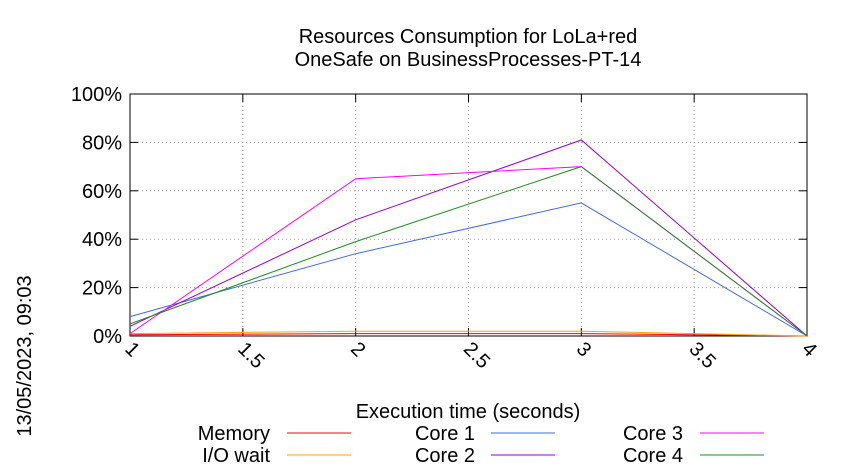 The width and height of the screenshot is (850, 475). What do you see at coordinates (808, 349) in the screenshot?
I see `x-tick-label: 4` at bounding box center [808, 349].